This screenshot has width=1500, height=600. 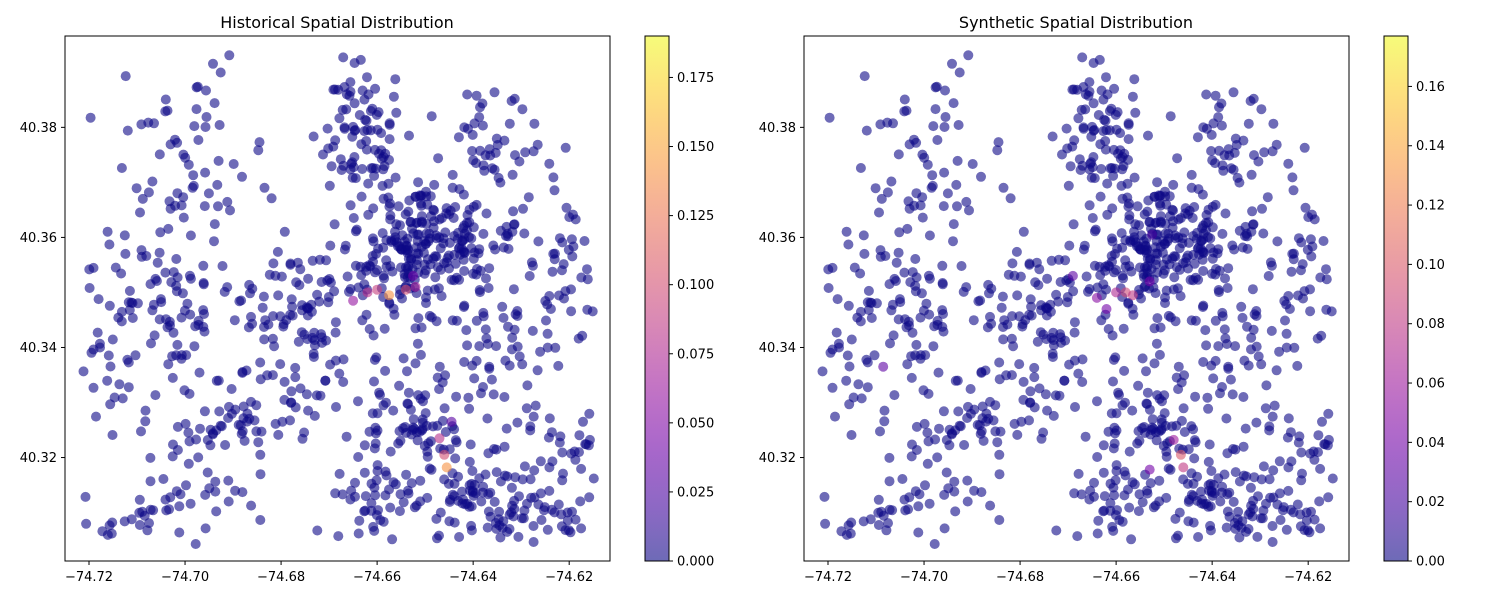 I want to click on x-tick-label: −74.62, so click(x=569, y=577).